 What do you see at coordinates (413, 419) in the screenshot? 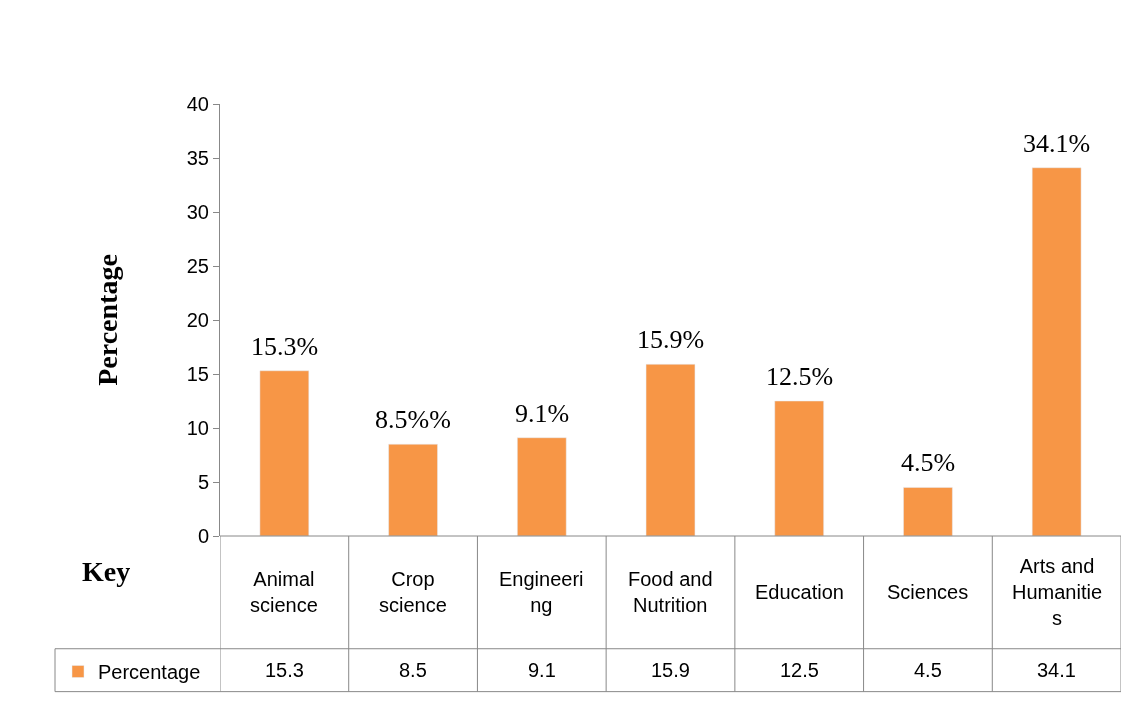
I see `annotation: 8.5%%` at bounding box center [413, 419].